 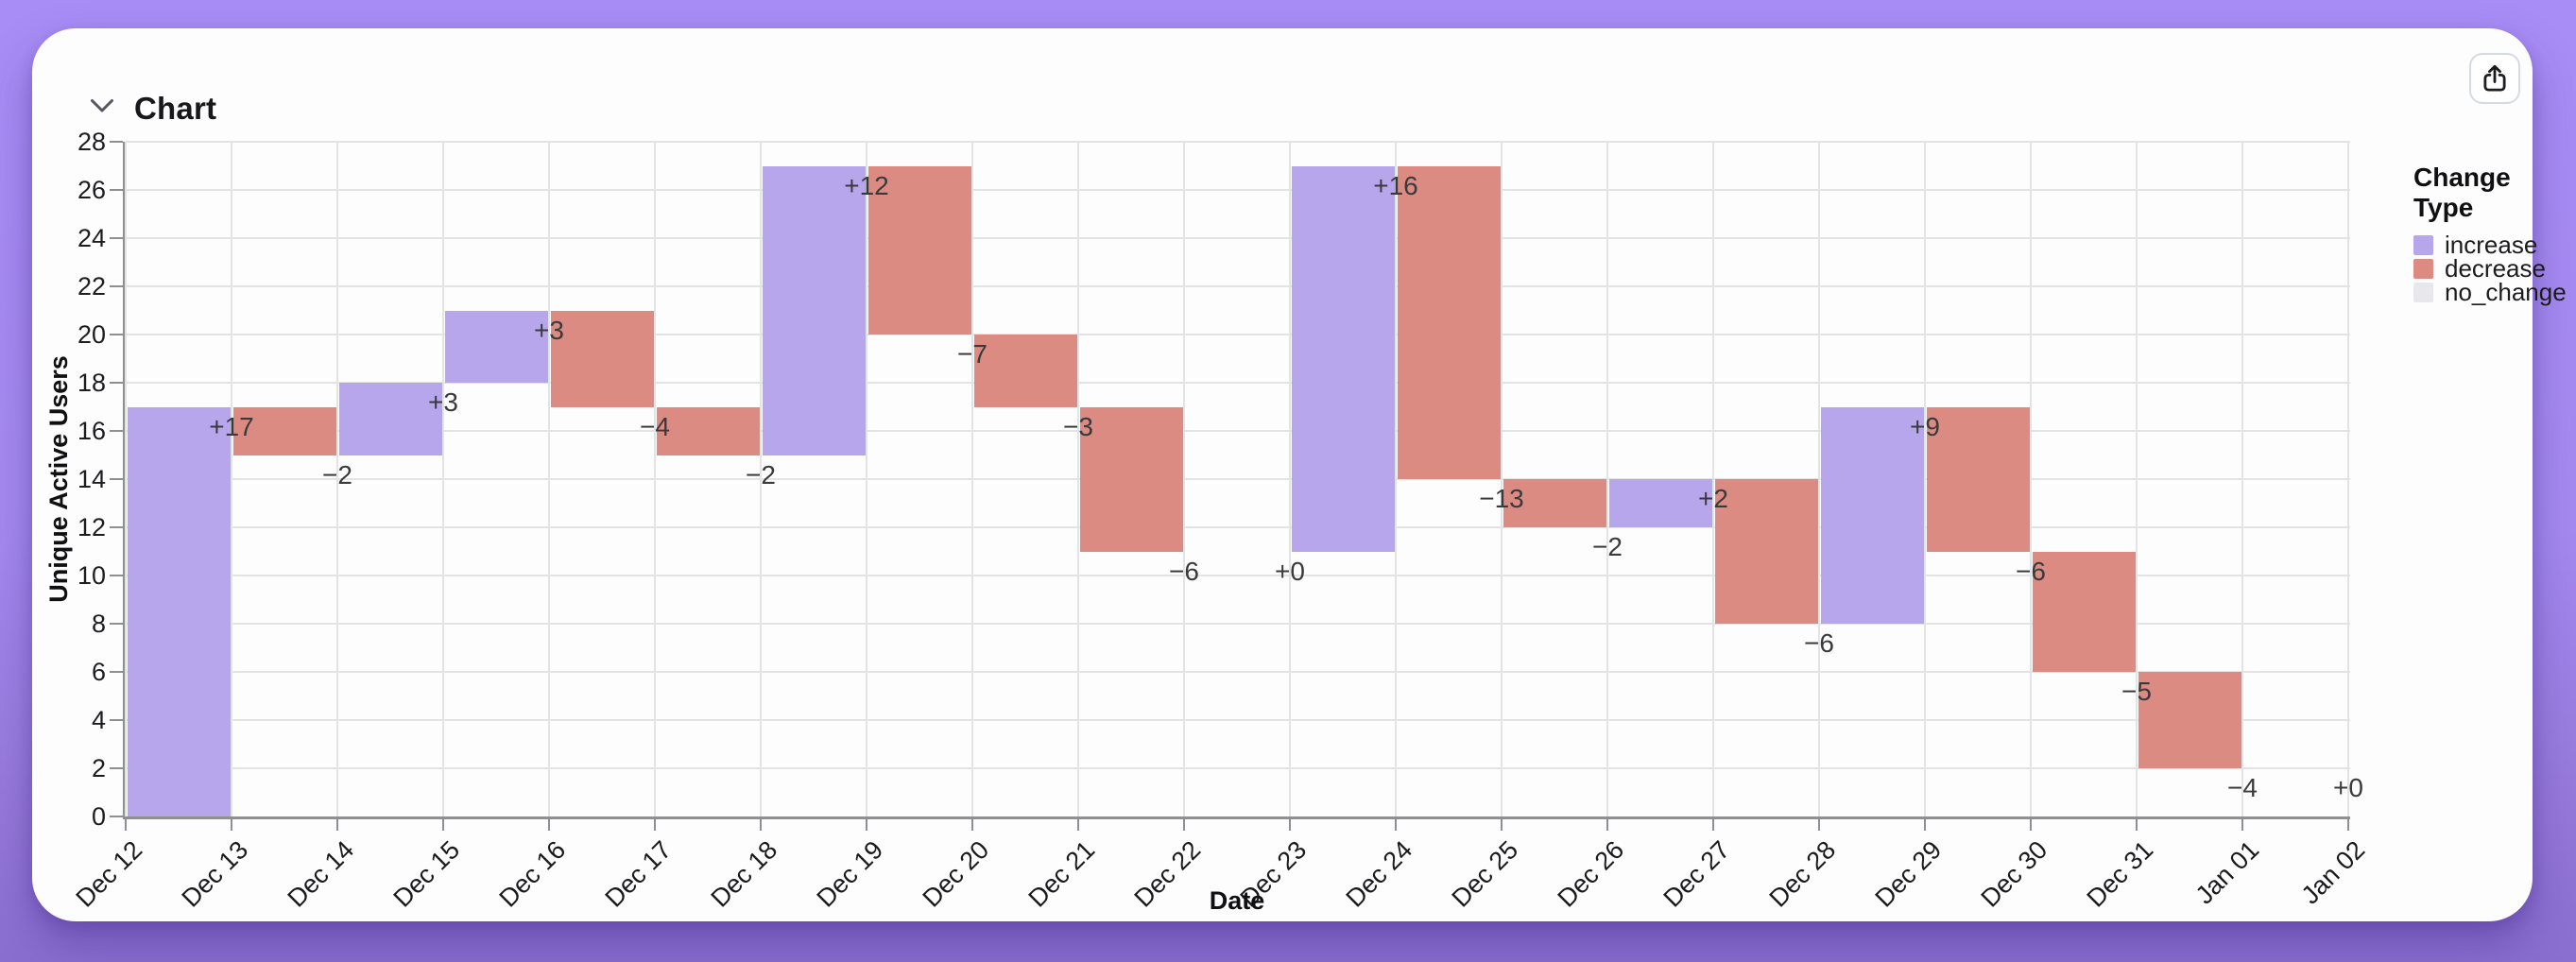 I want to click on waterfall-bar-dec29, so click(x=1978, y=479).